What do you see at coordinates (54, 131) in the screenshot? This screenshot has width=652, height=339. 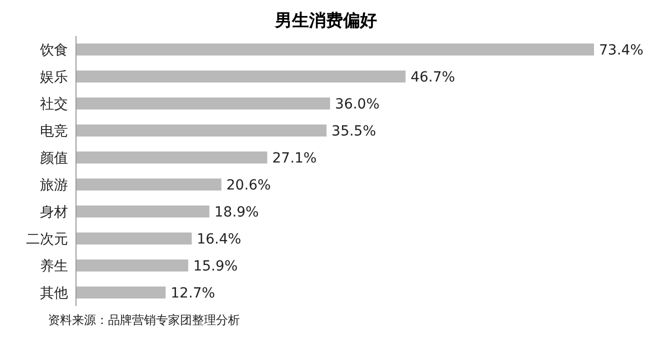 I see `y-tick-label: 电竞` at bounding box center [54, 131].